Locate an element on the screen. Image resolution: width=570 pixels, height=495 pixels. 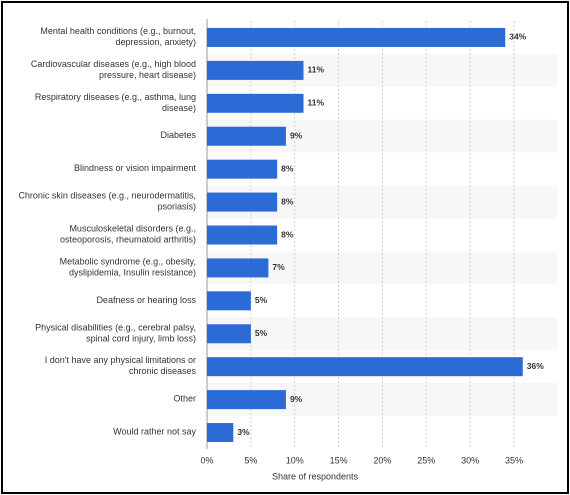
x-tick-label: 20% is located at coordinates (382, 460).